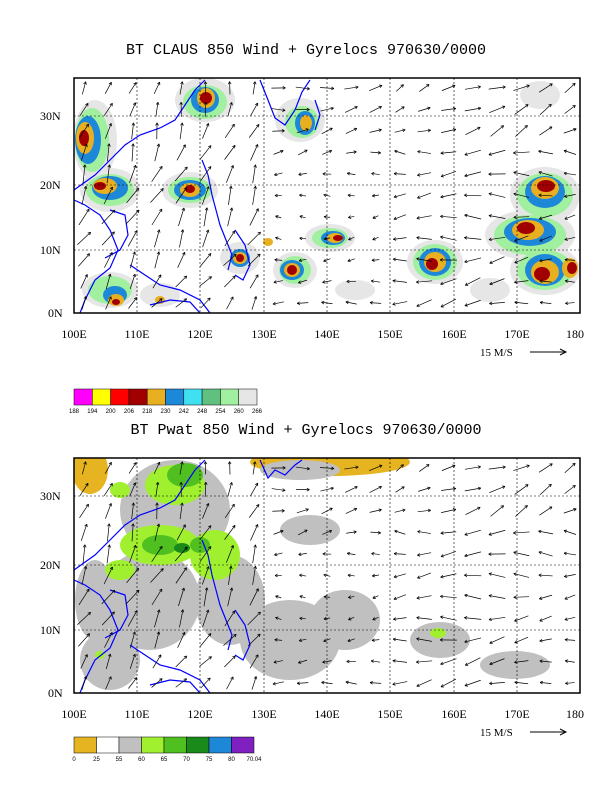 Image resolution: width=612 pixels, height=792 pixels. Describe the element at coordinates (50, 185) in the screenshot. I see `top-lat-label-20n: 20N` at that location.